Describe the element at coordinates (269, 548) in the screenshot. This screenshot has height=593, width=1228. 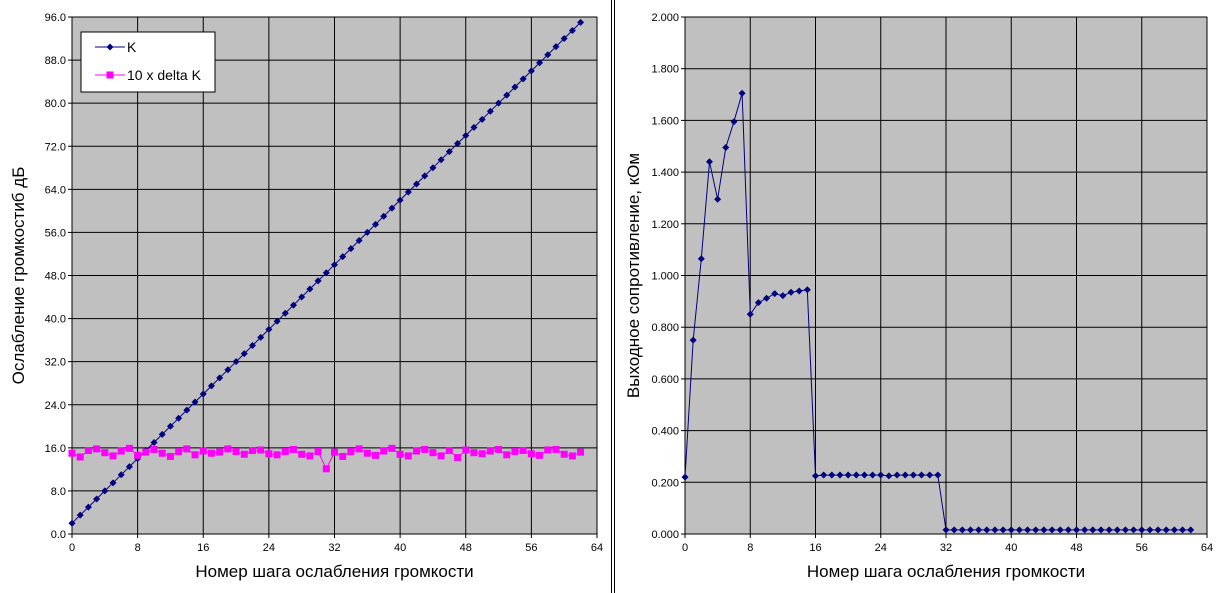
I see `x-tick-label: 24` at that location.